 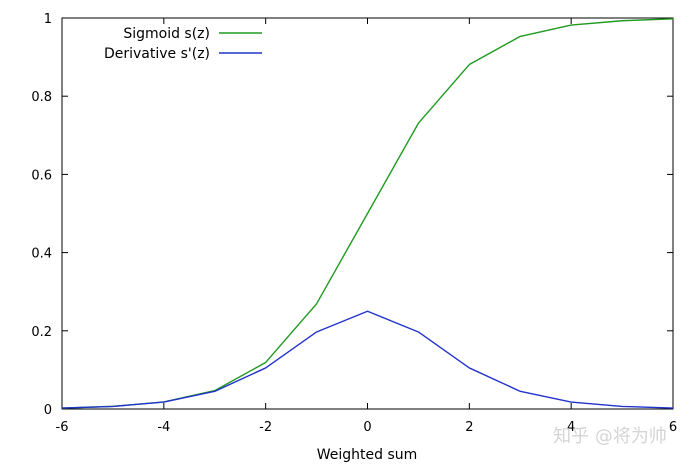 What do you see at coordinates (163, 427) in the screenshot?
I see `x-tick-label-1: -4` at bounding box center [163, 427].